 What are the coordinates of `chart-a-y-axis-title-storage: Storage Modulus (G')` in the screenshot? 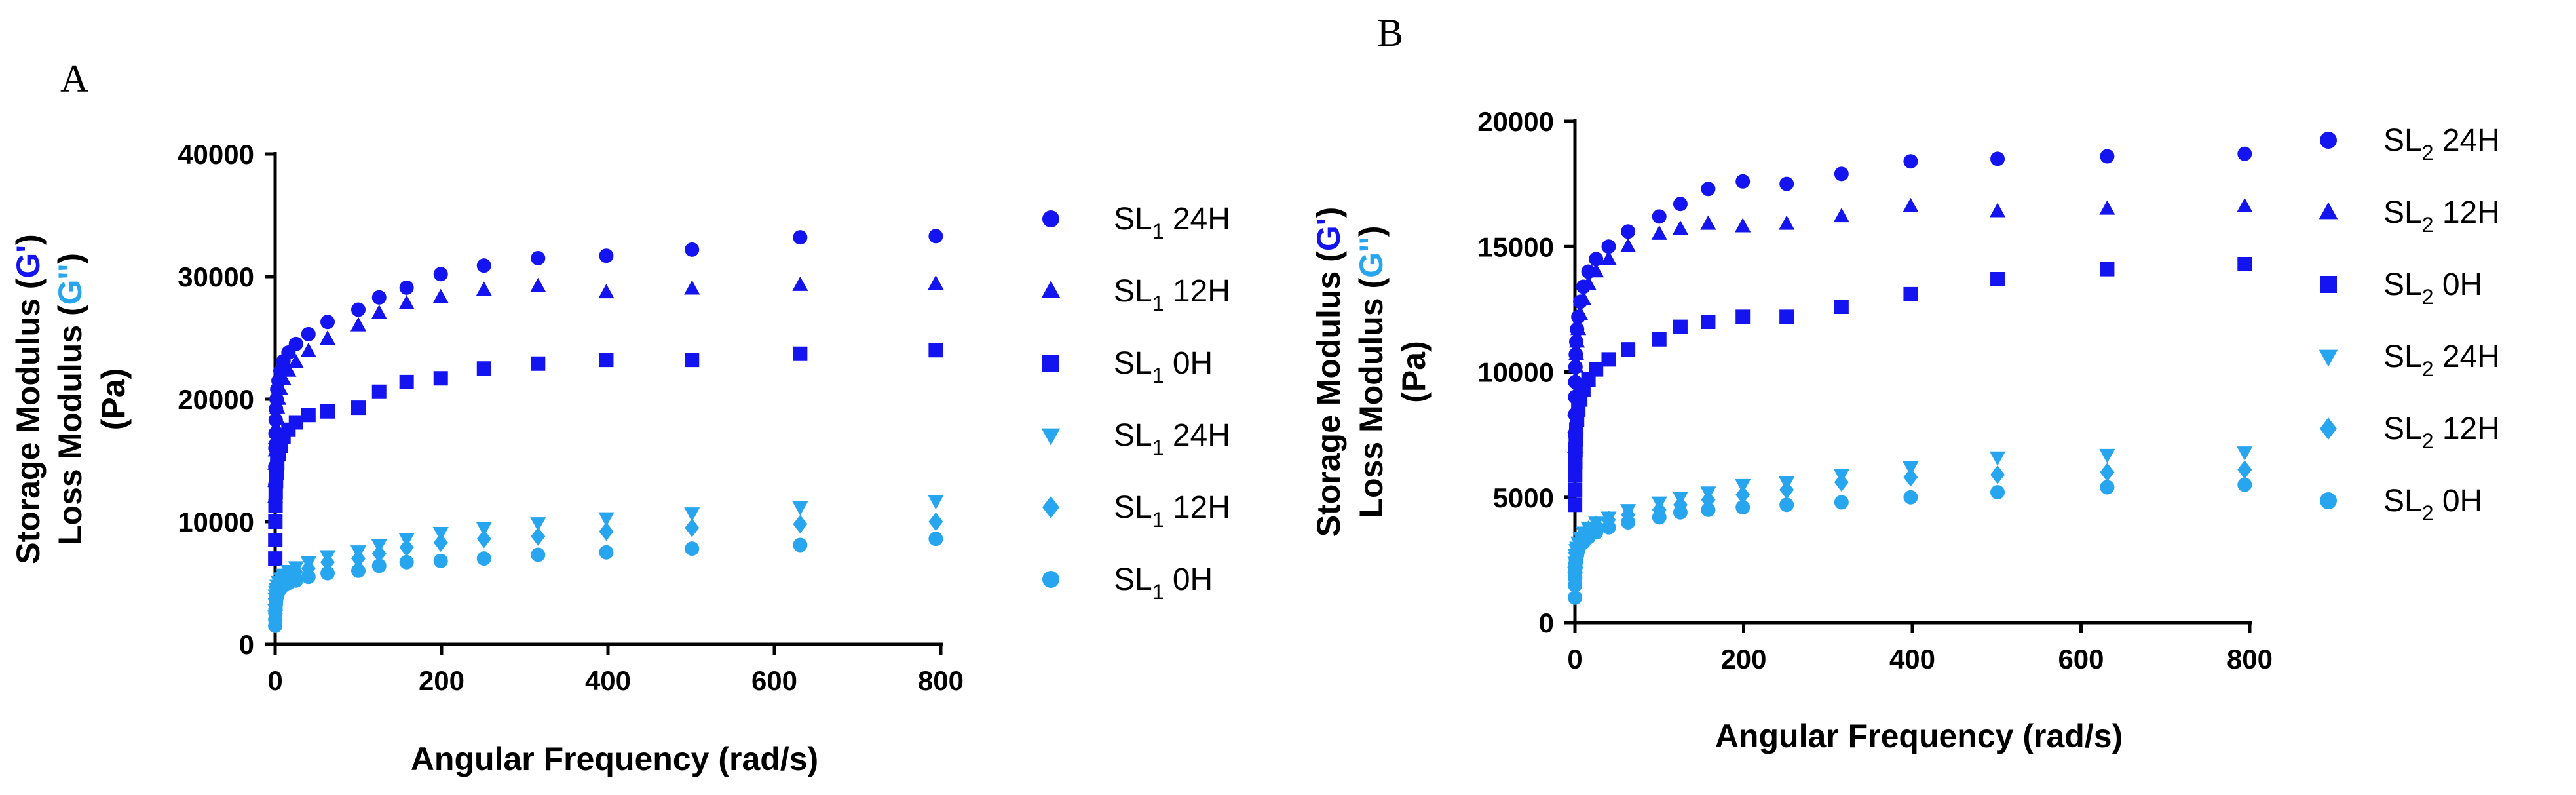 It's located at (28, 399).